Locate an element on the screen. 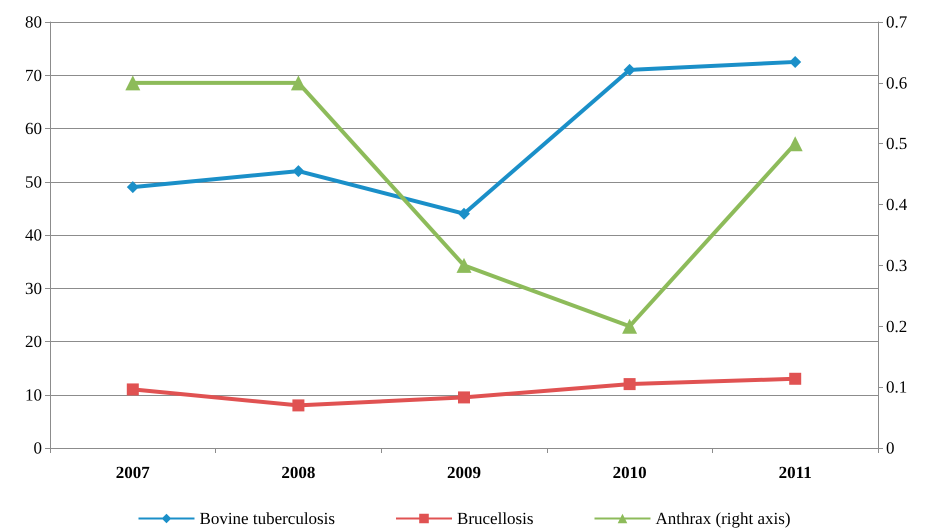  y2-tick-label: 0.4 is located at coordinates (897, 204).